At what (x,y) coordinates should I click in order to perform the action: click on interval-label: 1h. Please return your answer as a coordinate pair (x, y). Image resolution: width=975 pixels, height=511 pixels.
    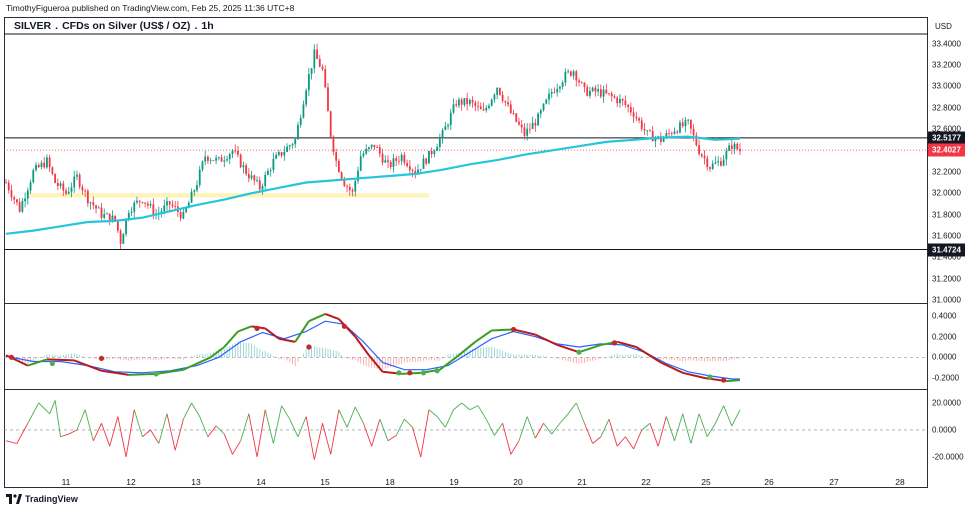
    Looking at the image, I should click on (207, 26).